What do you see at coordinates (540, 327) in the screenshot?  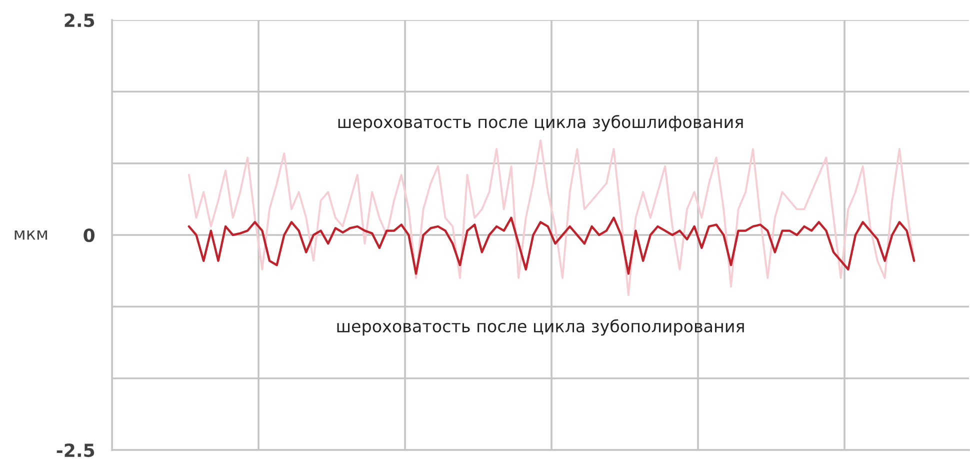 I see `annotation: шероховатость после цикла зубополирования` at bounding box center [540, 327].